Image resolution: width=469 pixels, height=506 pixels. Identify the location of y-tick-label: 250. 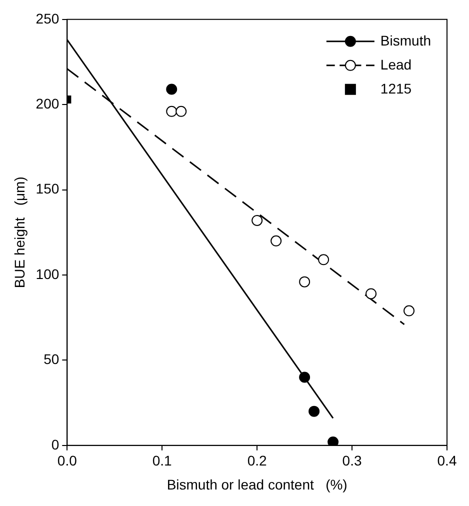
(48, 18).